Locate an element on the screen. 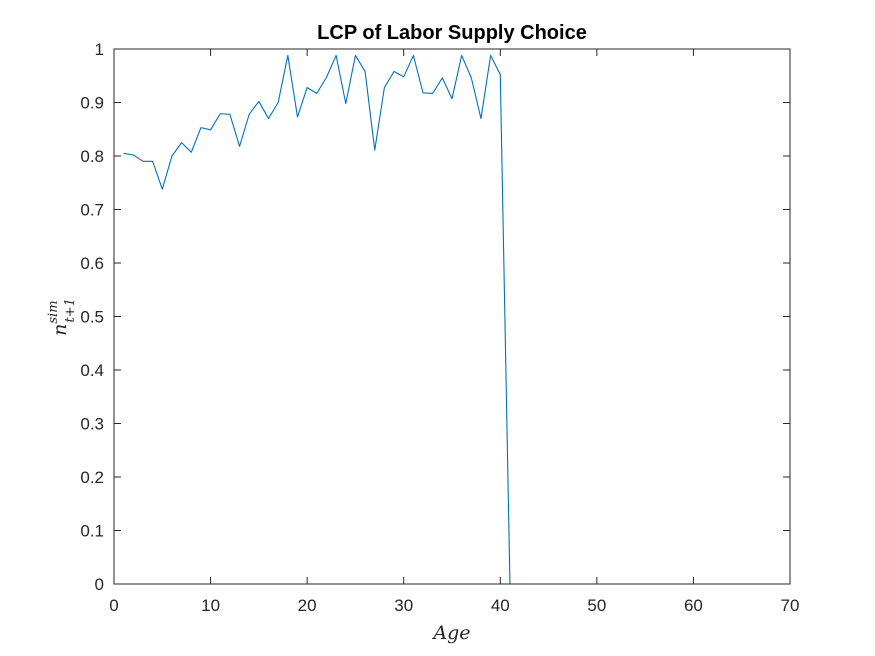 The image size is (875, 656). y-tick-label: 0.9 is located at coordinates (92, 103).